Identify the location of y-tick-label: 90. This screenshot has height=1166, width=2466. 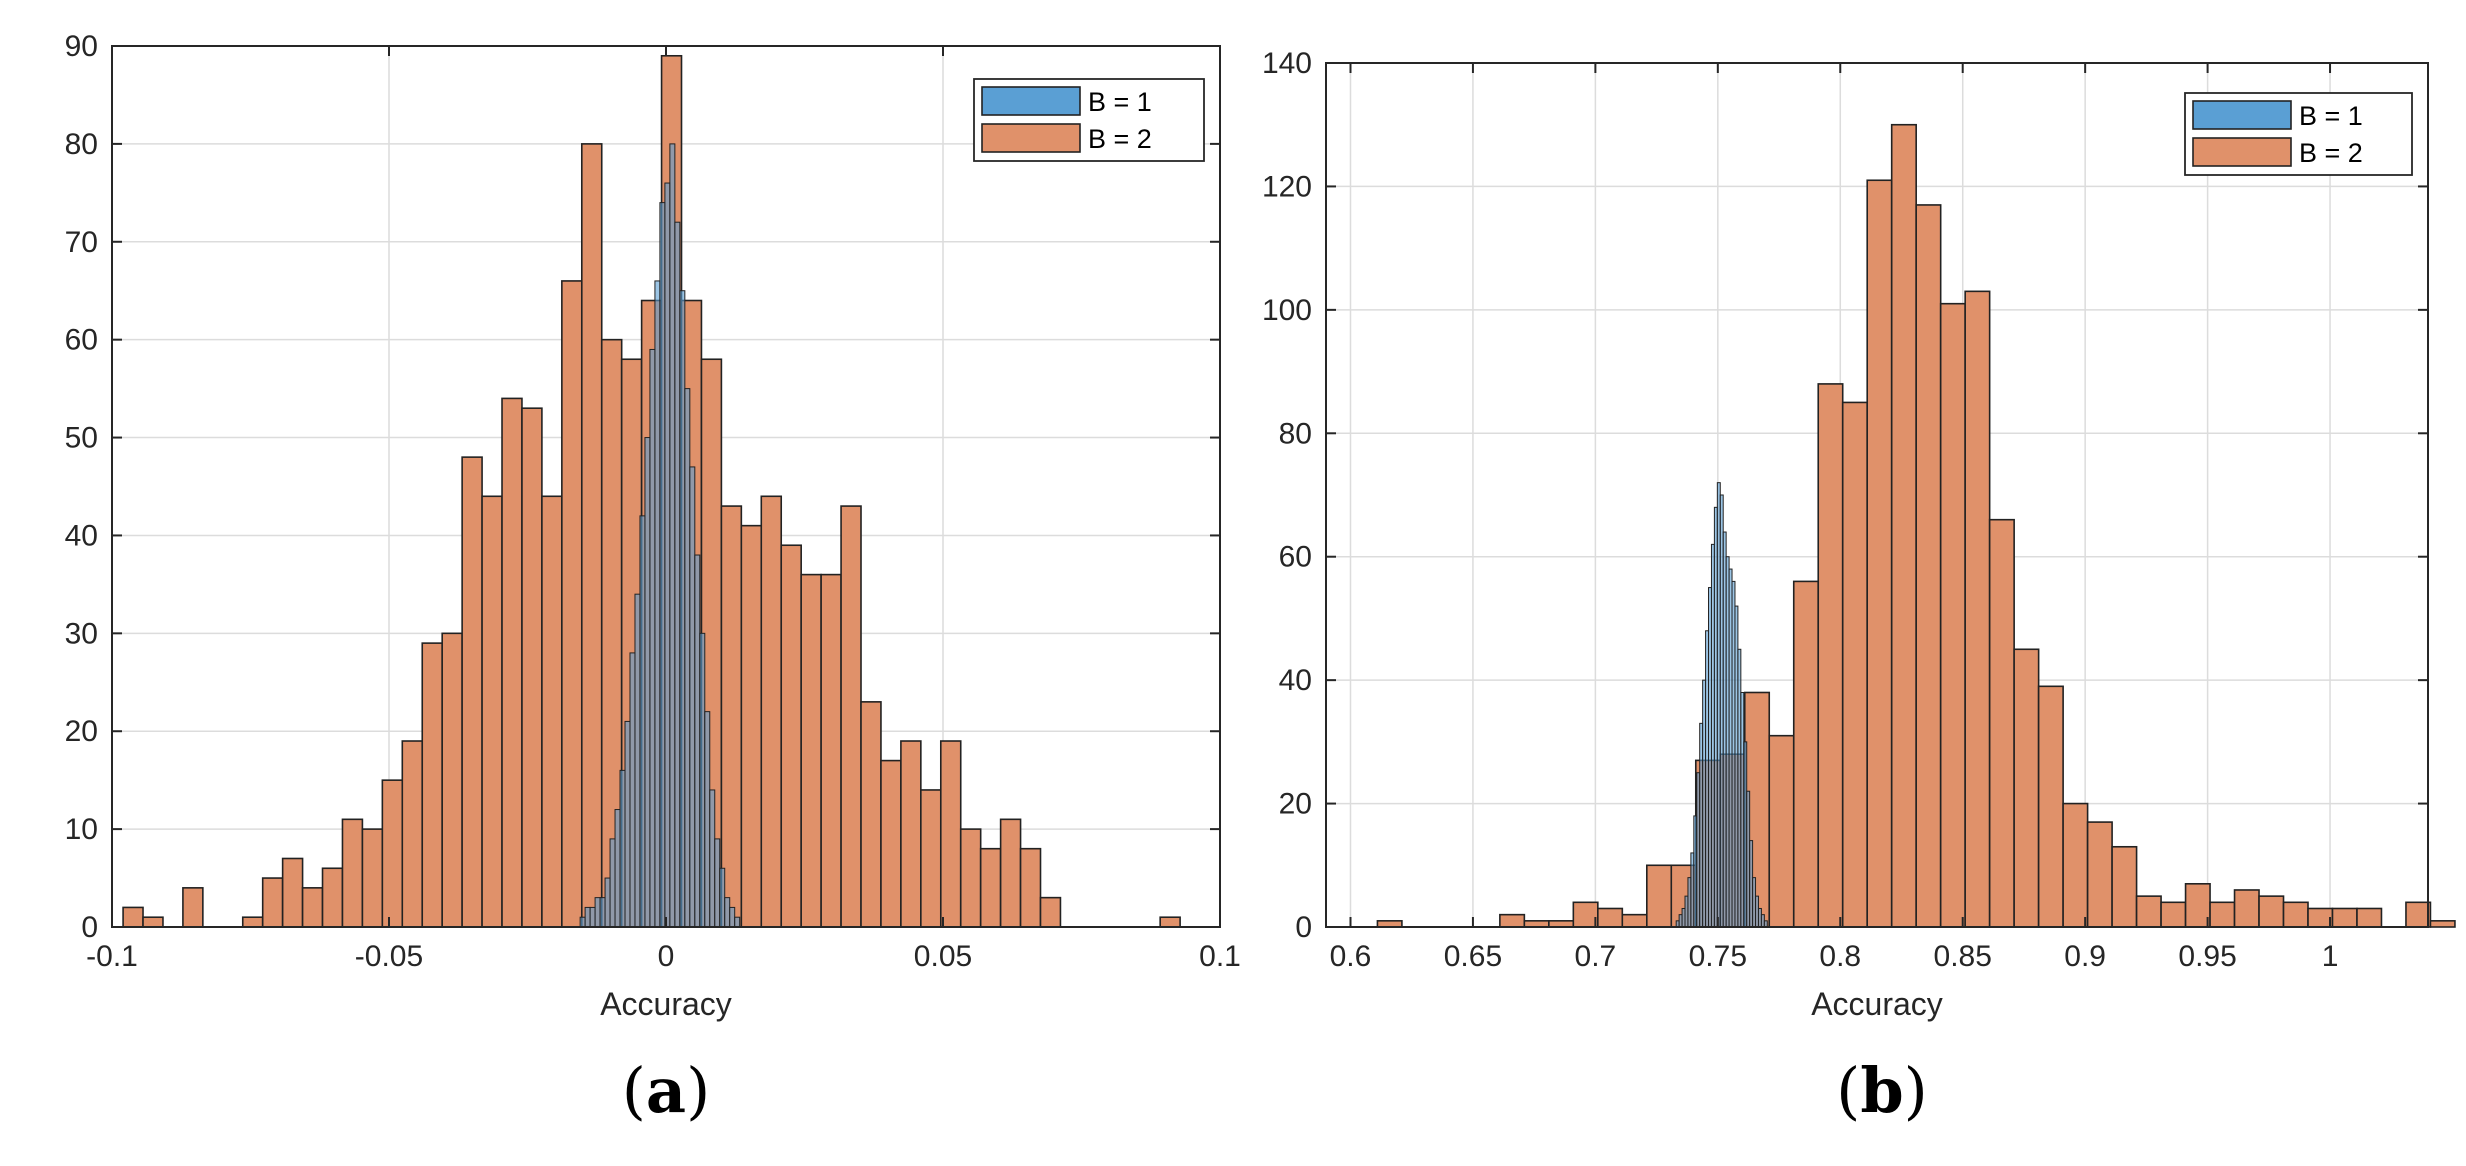
(81, 46).